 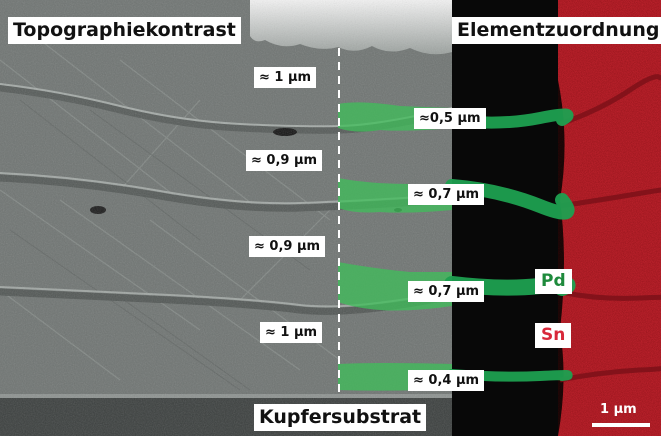 What do you see at coordinates (446, 380) in the screenshot?
I see `thickness-label-right: ≈ 0,4 µm` at bounding box center [446, 380].